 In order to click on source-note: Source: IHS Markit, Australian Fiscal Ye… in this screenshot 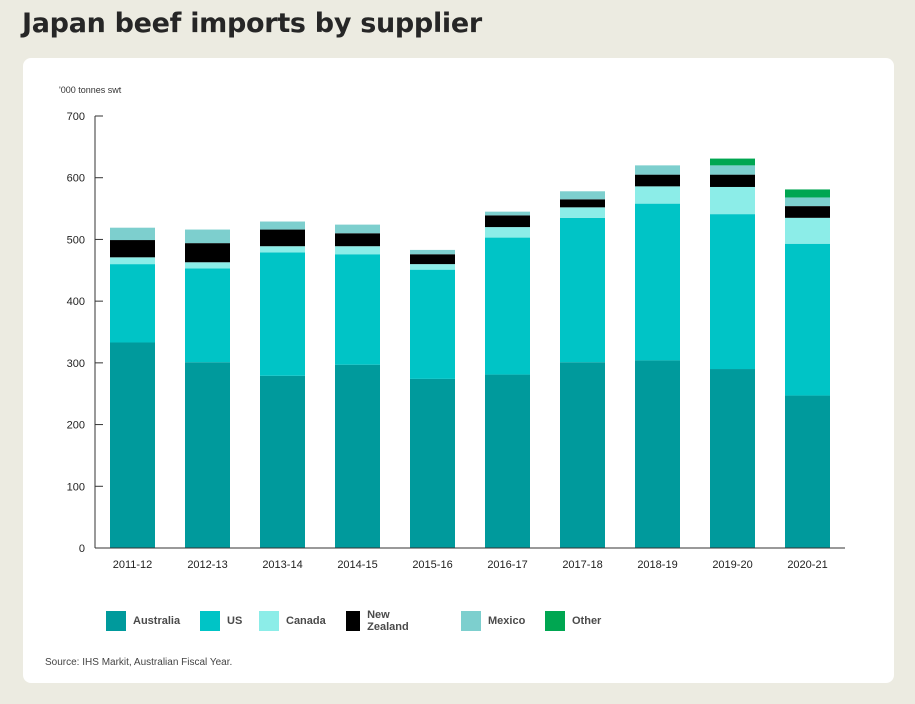, I will do `click(139, 662)`.